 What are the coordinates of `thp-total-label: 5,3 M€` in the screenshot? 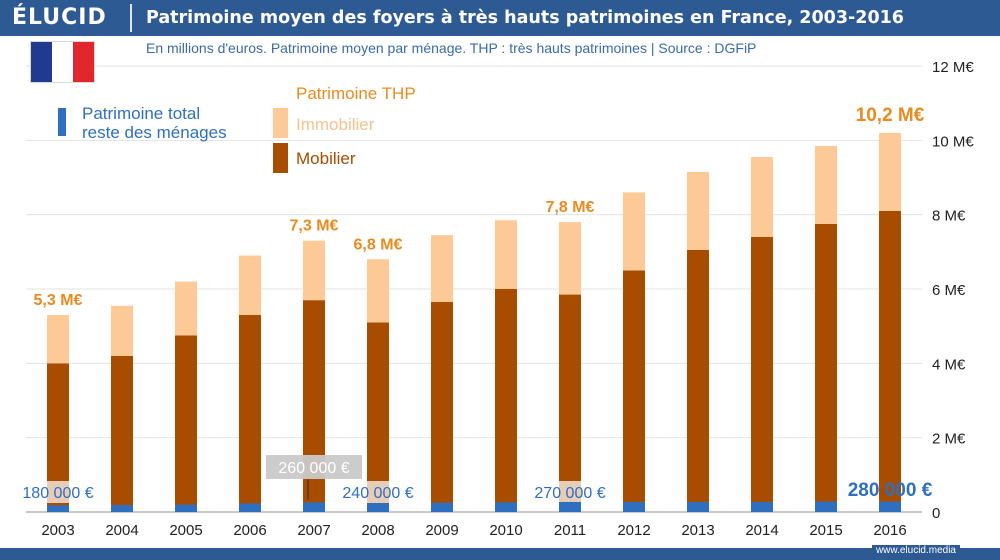 It's located at (58, 300).